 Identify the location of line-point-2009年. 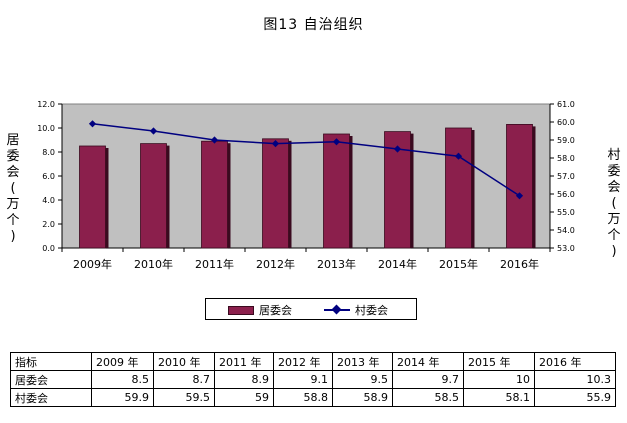
(92, 124).